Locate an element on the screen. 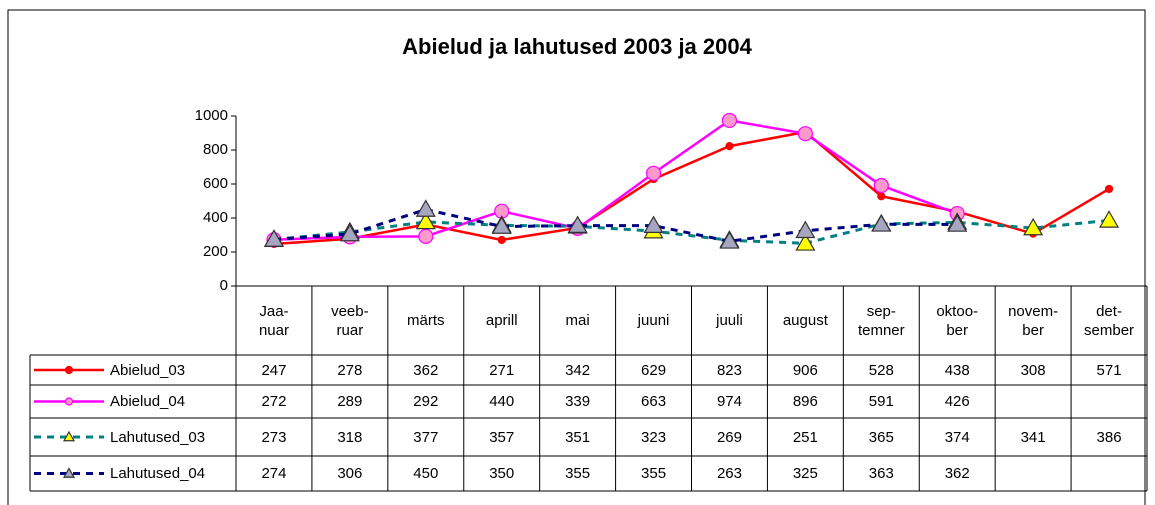 The width and height of the screenshot is (1155, 505). x-tick-label: Jaa- nuar is located at coordinates (273, 320).